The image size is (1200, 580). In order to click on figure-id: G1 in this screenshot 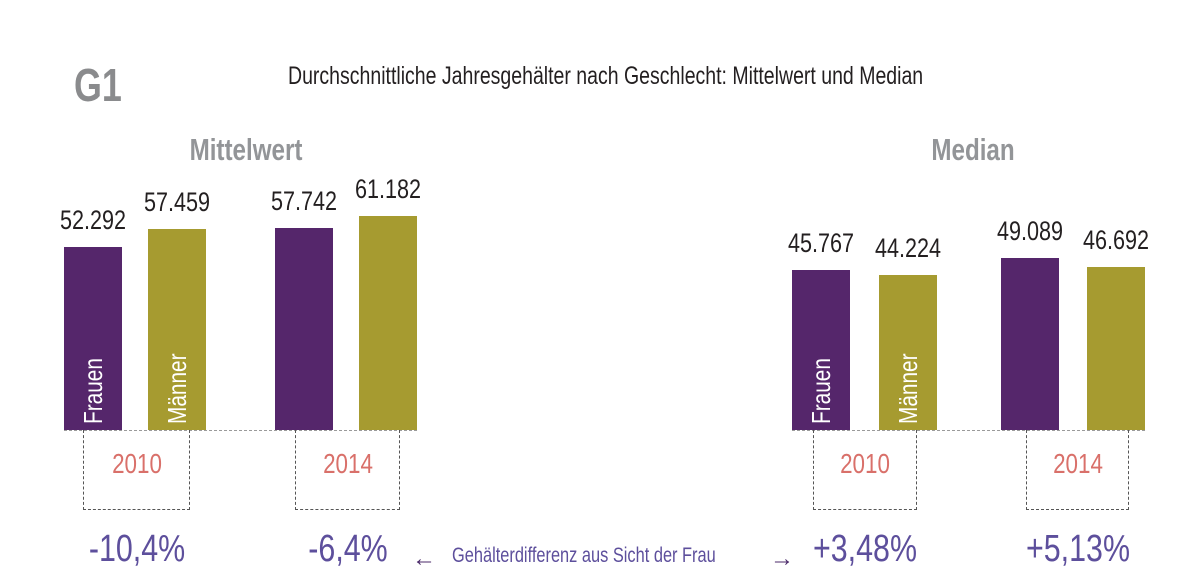, I will do `click(104, 85)`.